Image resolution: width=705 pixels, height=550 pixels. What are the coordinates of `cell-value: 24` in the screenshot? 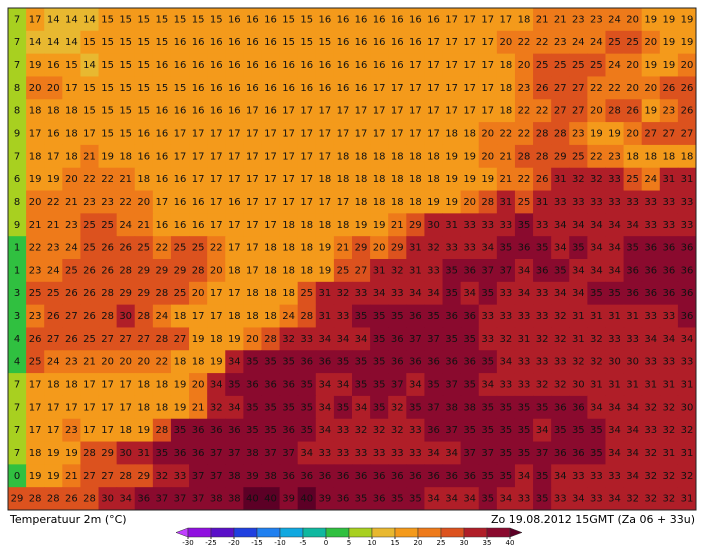 It's located at (53, 362).